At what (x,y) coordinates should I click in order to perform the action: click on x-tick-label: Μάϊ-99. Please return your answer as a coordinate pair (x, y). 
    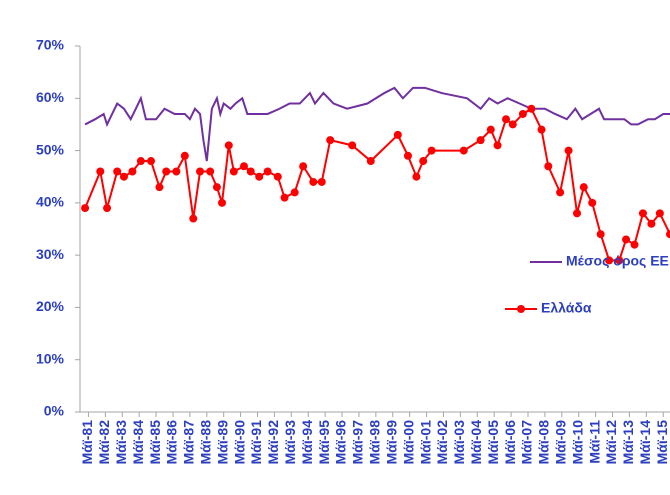
    Looking at the image, I should click on (391, 442).